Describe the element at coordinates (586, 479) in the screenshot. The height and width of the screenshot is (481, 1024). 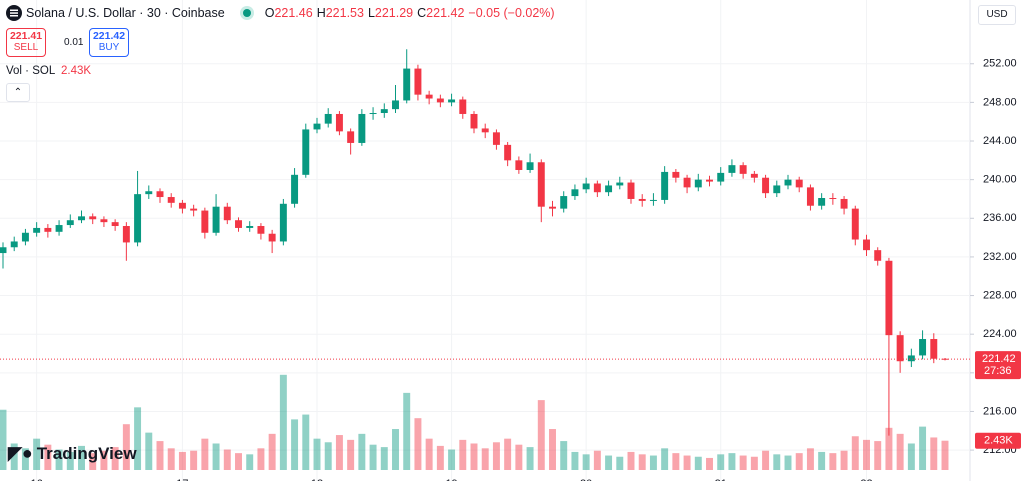
I see `x-tick-label: 20` at that location.